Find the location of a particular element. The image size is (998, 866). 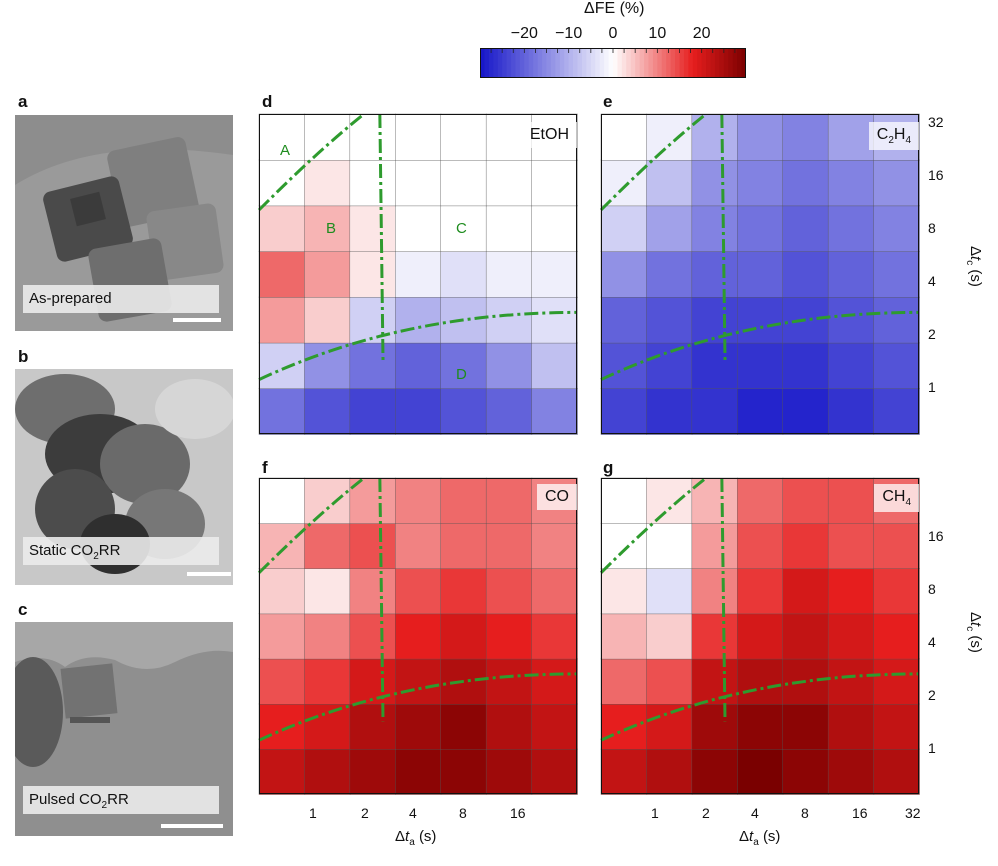

scale-bar-a is located at coordinates (197, 320).